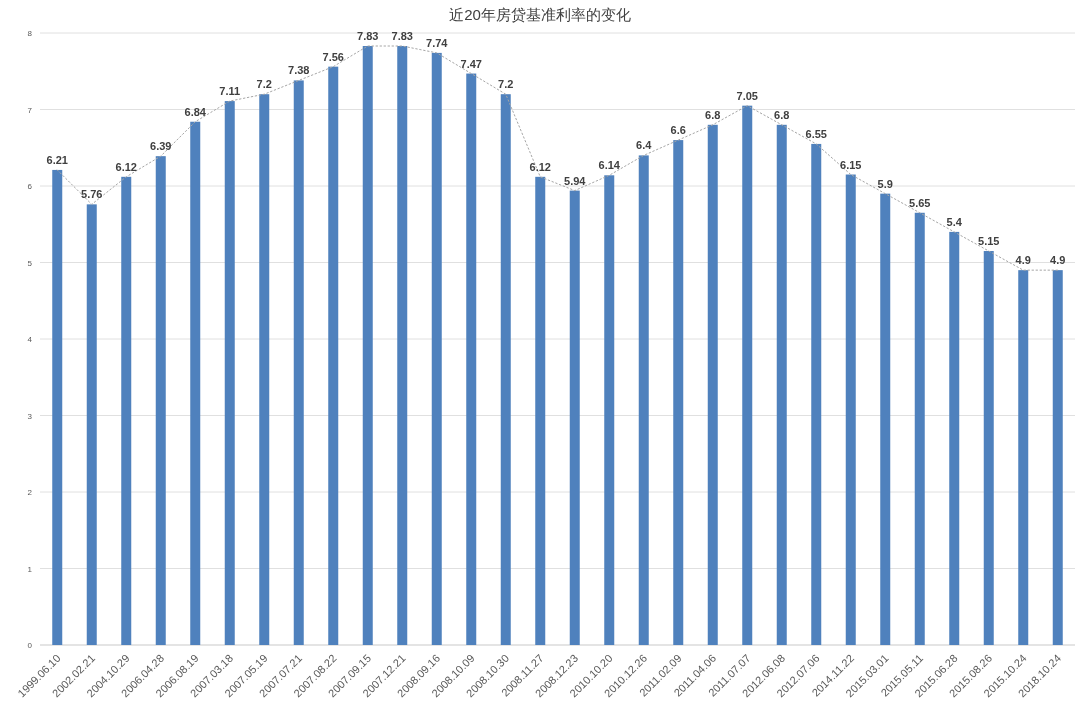 Image resolution: width=1080 pixels, height=710 pixels. What do you see at coordinates (920, 202) in the screenshot?
I see `data-label: 5.65` at bounding box center [920, 202].